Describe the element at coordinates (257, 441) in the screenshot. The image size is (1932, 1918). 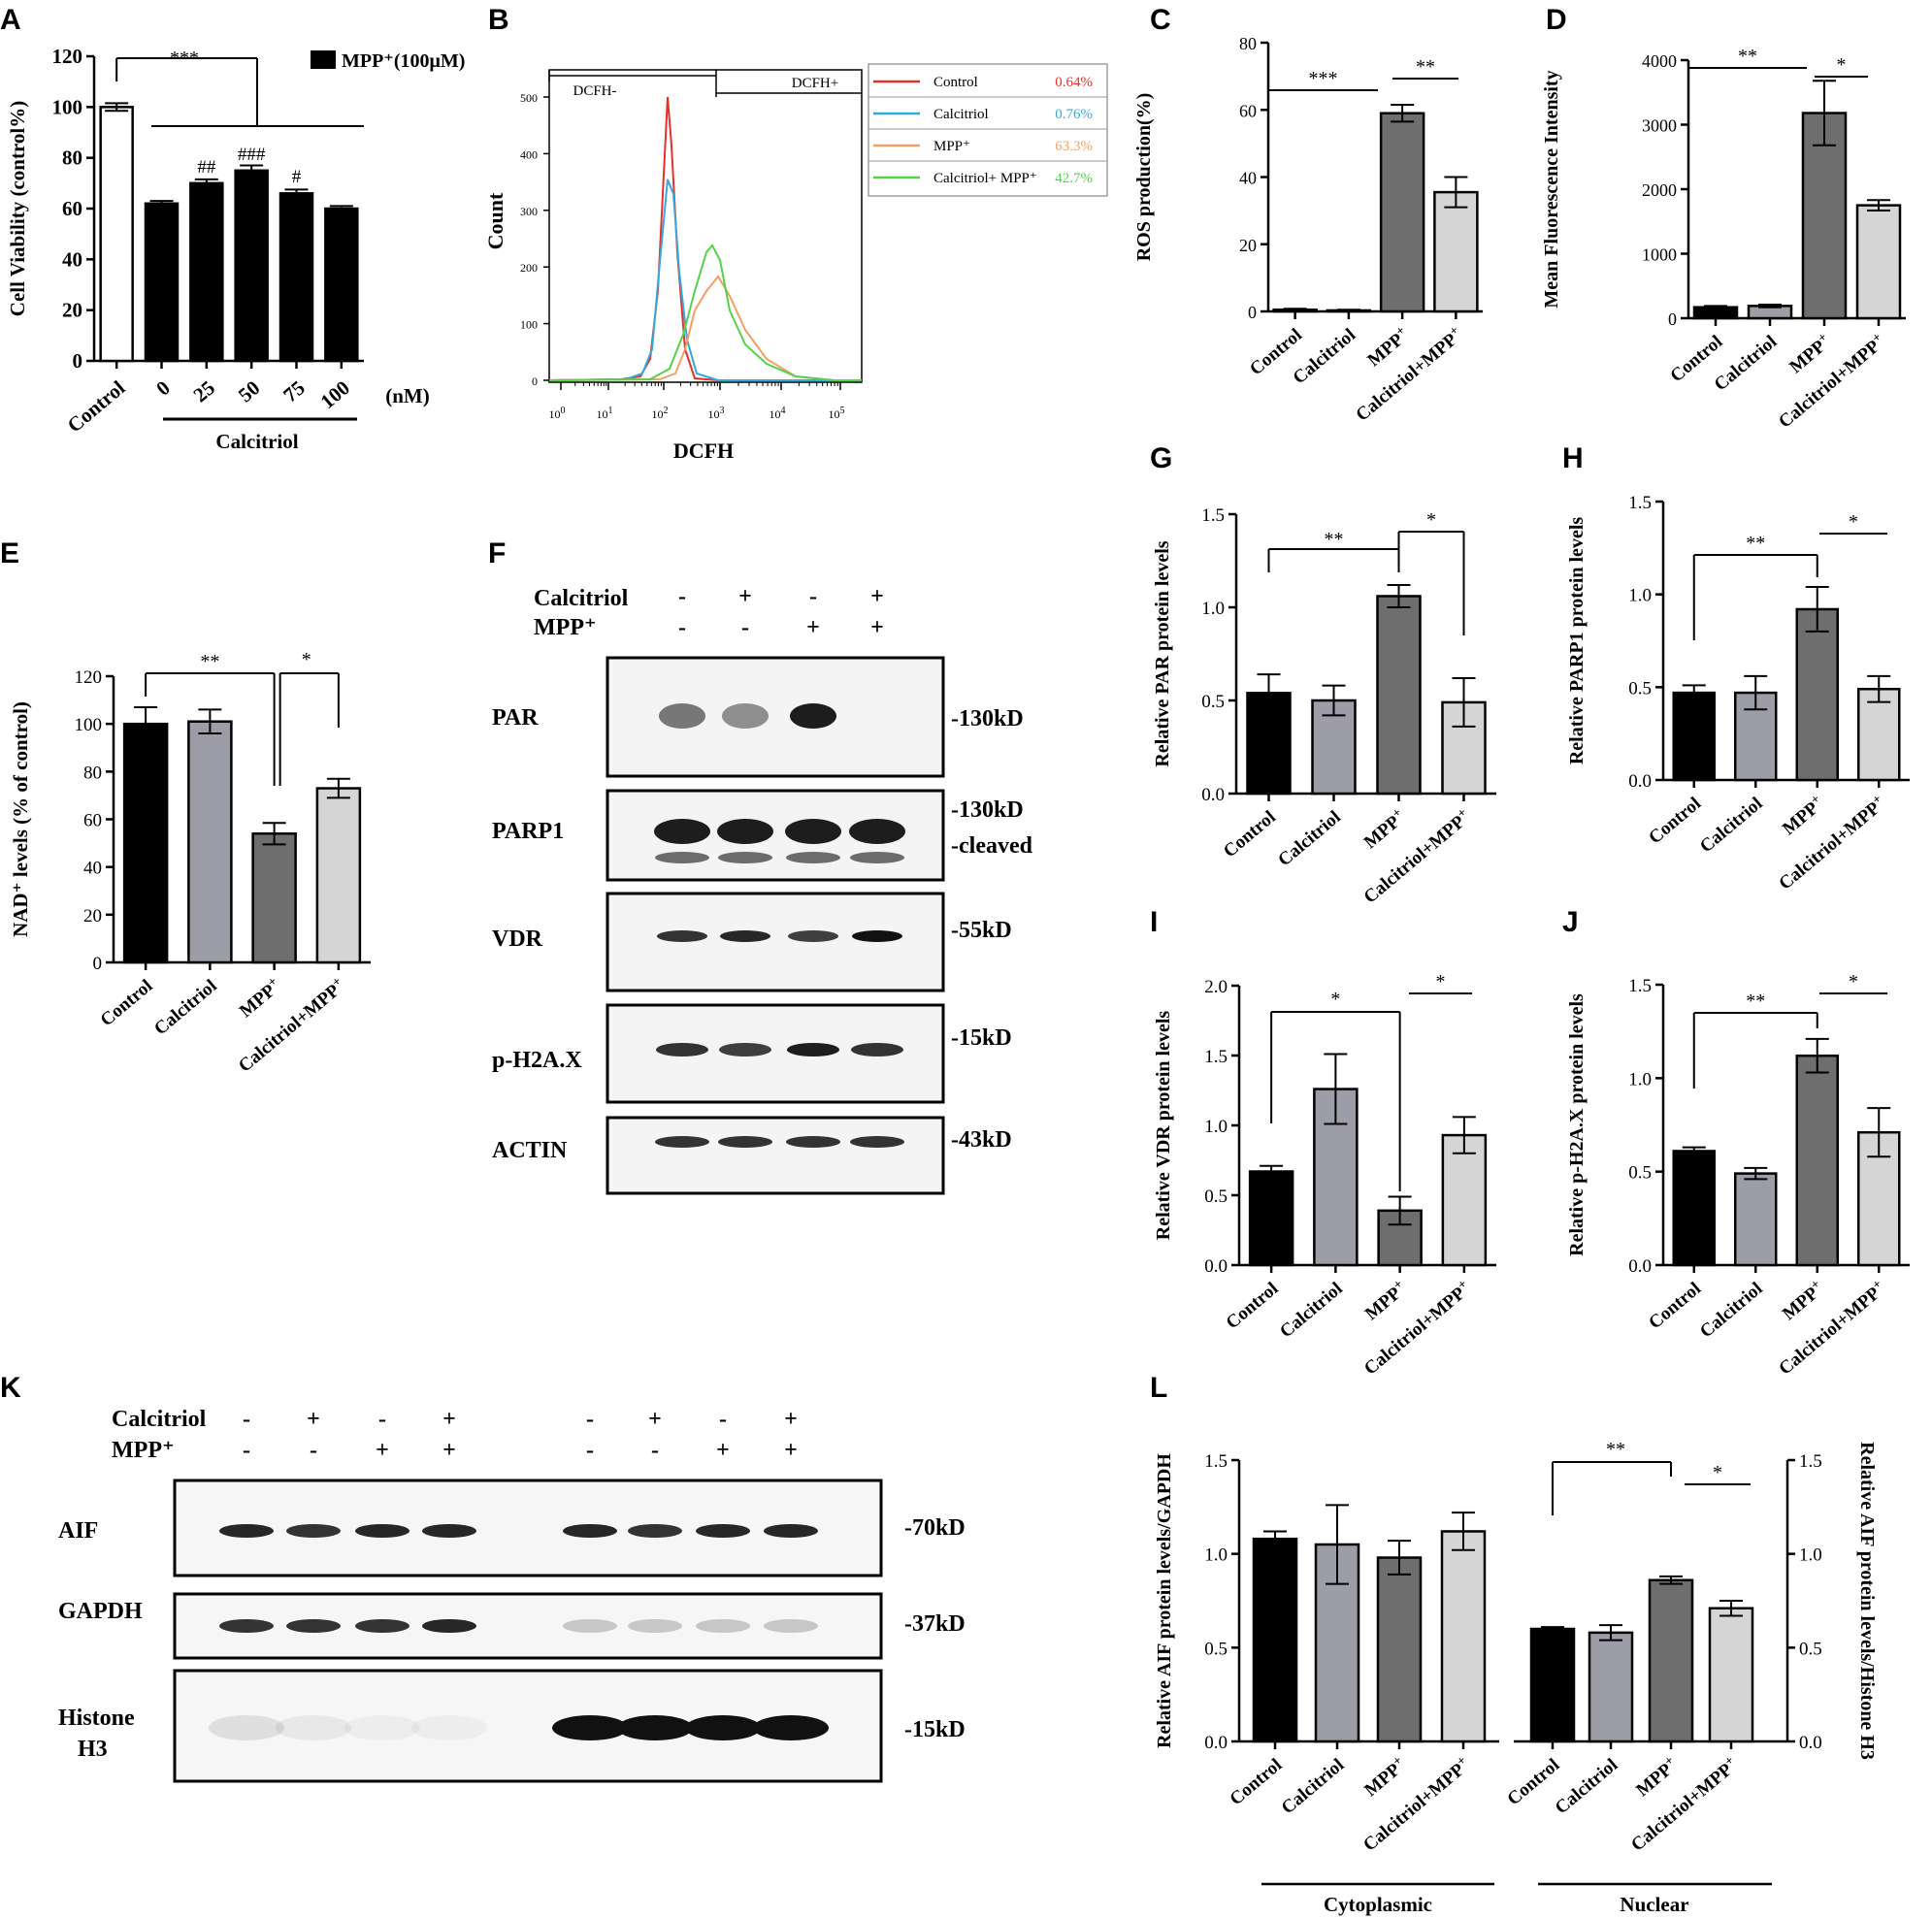
I see `calcitriol-label: Calcitriol` at that location.